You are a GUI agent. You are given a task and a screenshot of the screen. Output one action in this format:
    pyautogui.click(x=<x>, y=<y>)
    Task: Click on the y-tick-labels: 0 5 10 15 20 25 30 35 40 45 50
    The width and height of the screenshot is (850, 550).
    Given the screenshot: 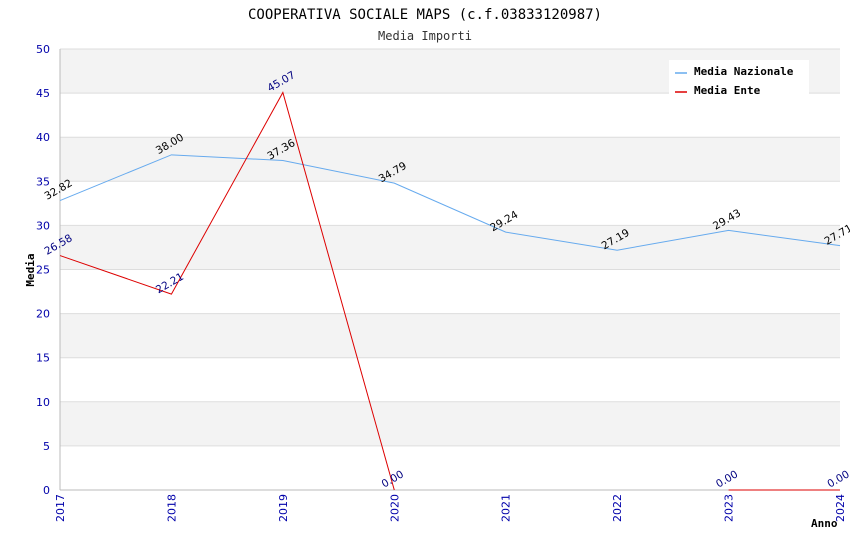 What is the action you would take?
    pyautogui.click(x=43, y=270)
    